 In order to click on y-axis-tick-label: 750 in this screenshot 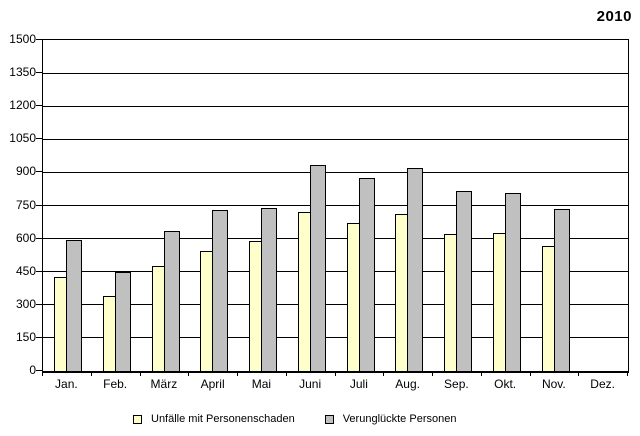, I will do `click(25, 204)`.